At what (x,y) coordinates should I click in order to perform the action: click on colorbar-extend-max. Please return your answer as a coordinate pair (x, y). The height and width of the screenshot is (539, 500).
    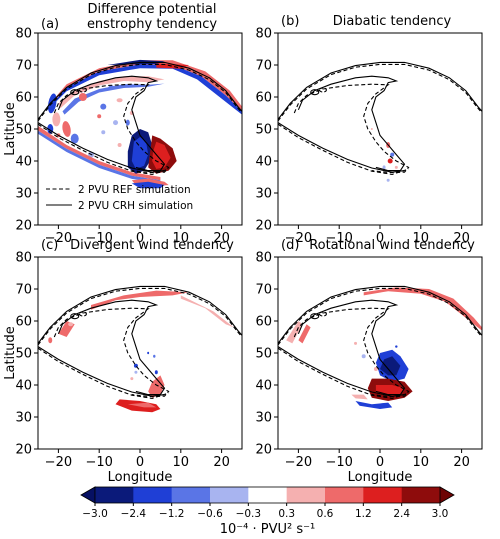
    Looking at the image, I should click on (447, 495).